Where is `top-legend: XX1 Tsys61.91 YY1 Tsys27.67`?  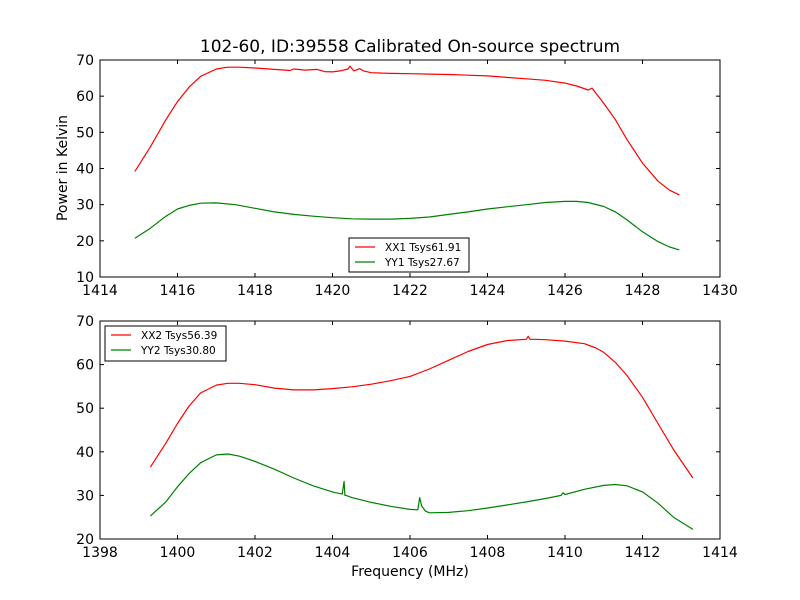
top-legend: XX1 Tsys61.91 YY1 Tsys27.67 is located at coordinates (409, 255).